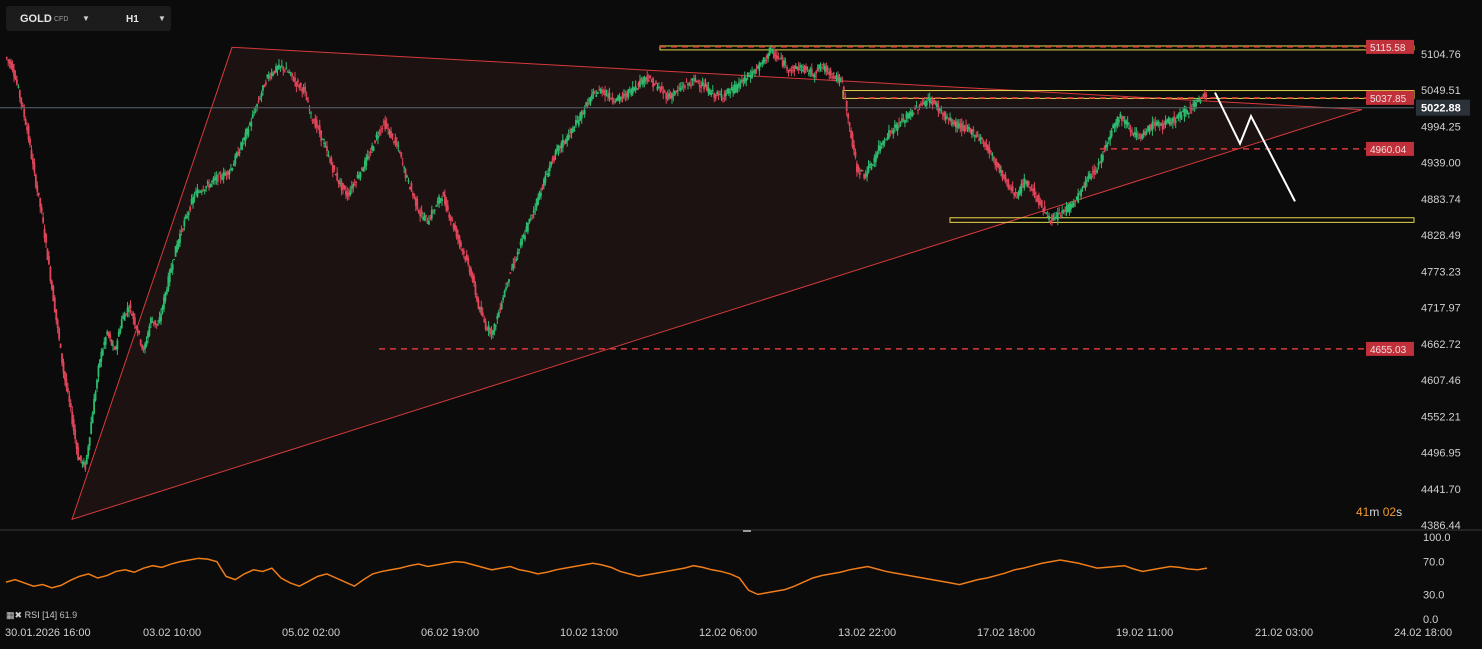  I want to click on symbol-tag: CFD, so click(61, 19).